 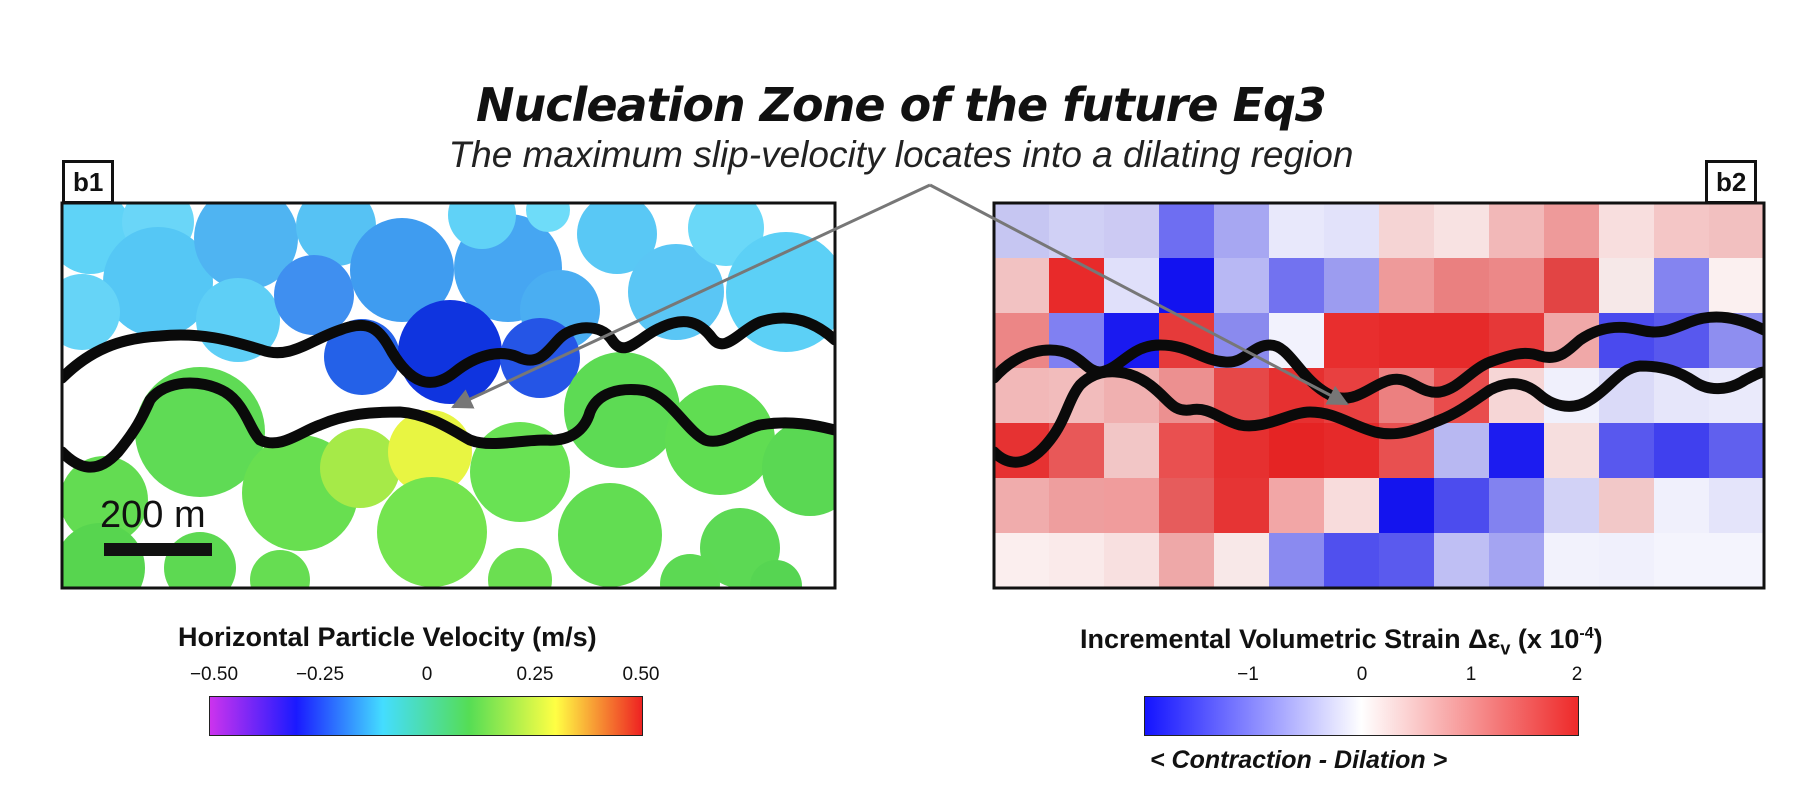 I want to click on colorbar-b2-title-suffix: (x 10, so click(x=1545, y=639).